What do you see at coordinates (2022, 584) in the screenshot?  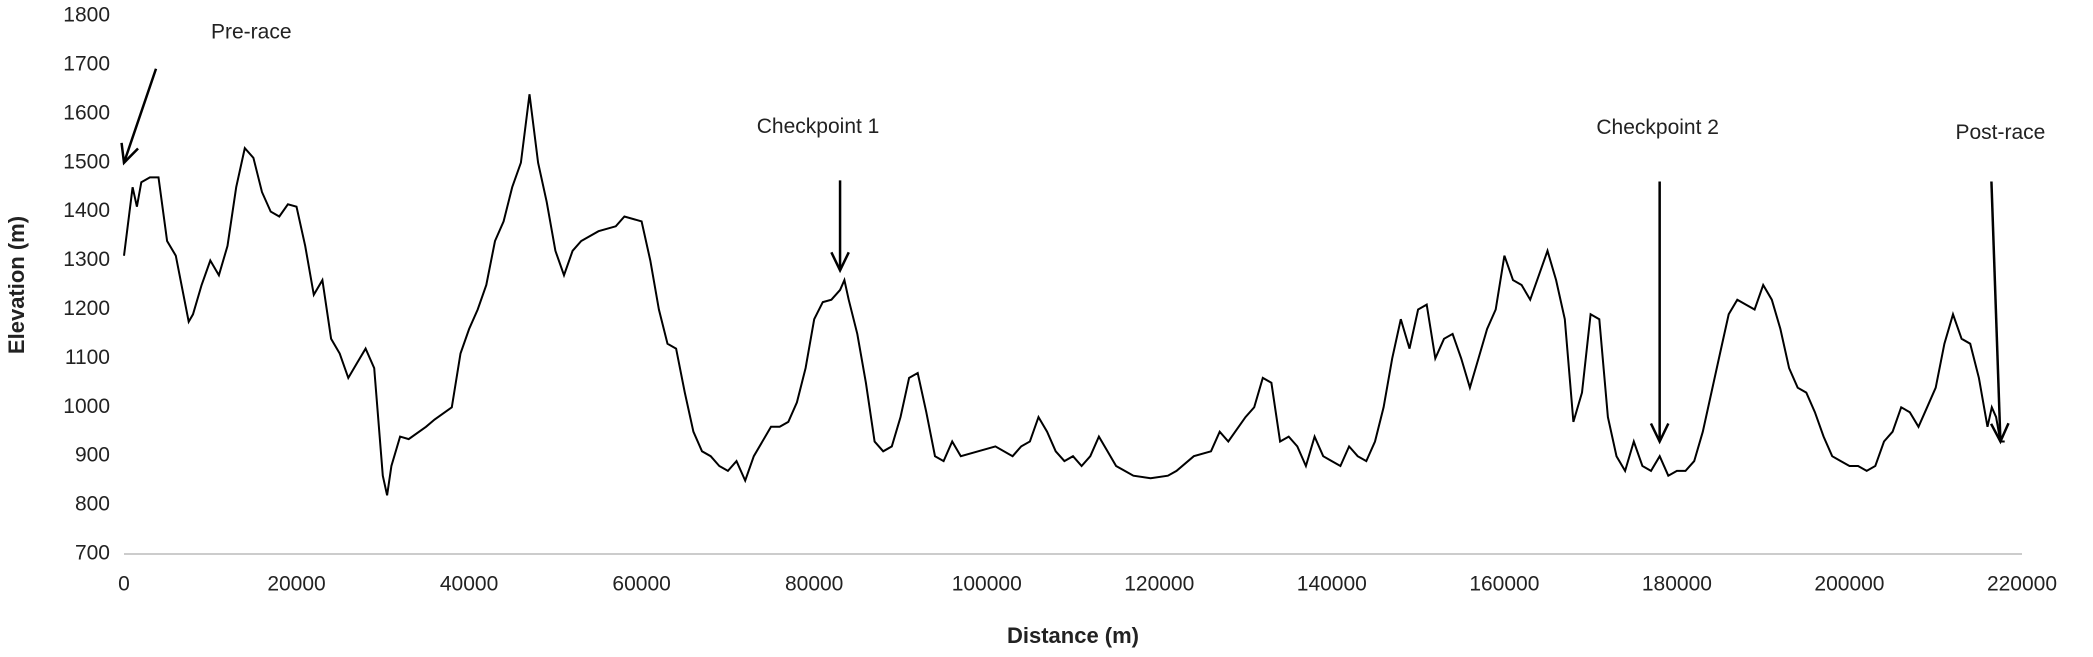 I see `x-tick-label: 220000` at bounding box center [2022, 584].